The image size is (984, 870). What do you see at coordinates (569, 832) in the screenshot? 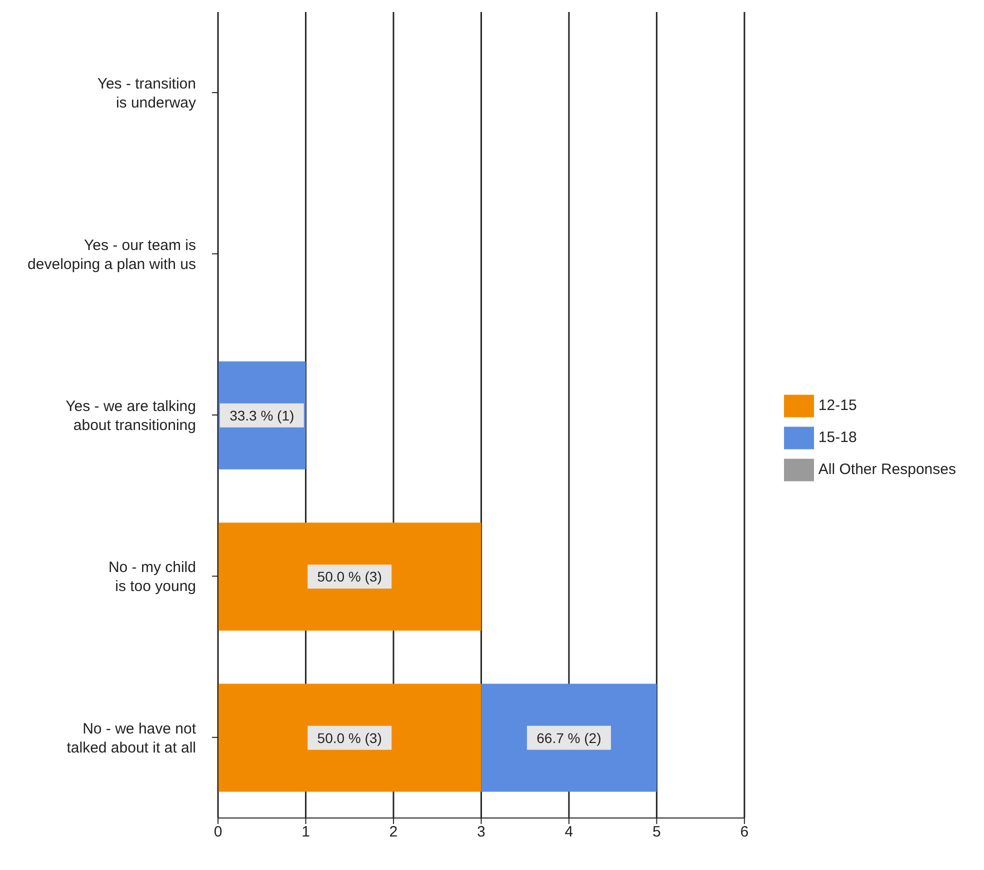
I see `x-tick-label: 4` at bounding box center [569, 832].